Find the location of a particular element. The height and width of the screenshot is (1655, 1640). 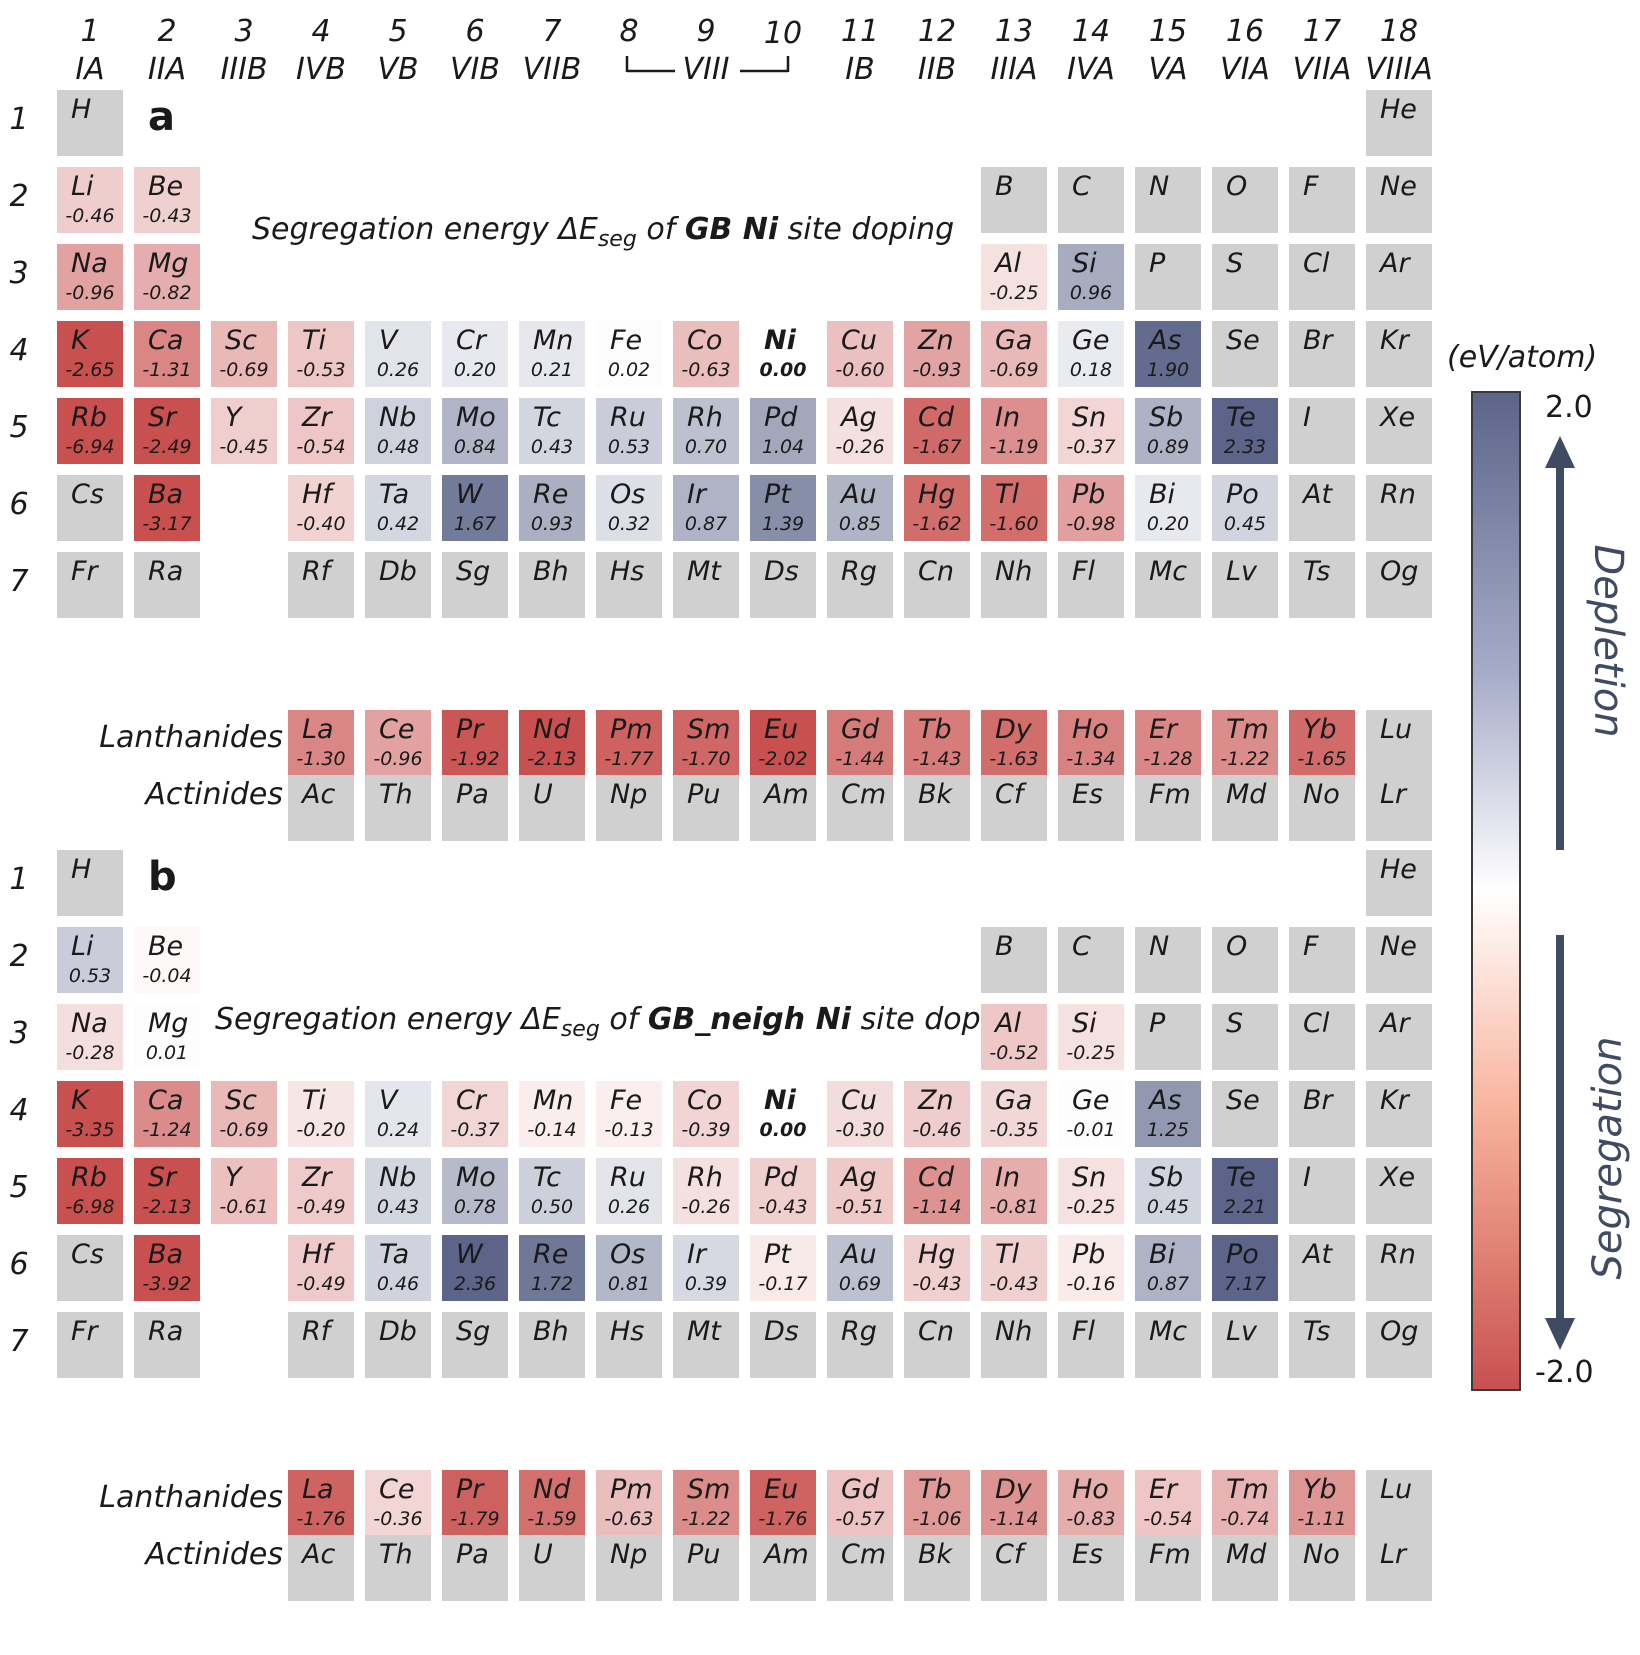

element-symbol: Si is located at coordinates (1084, 263).